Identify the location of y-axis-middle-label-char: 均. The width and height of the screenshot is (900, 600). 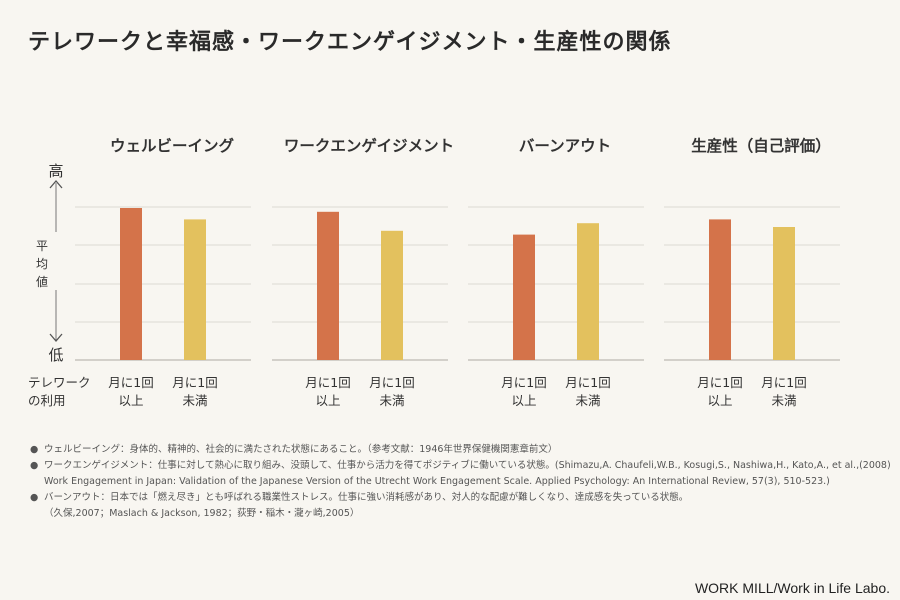
(42, 264).